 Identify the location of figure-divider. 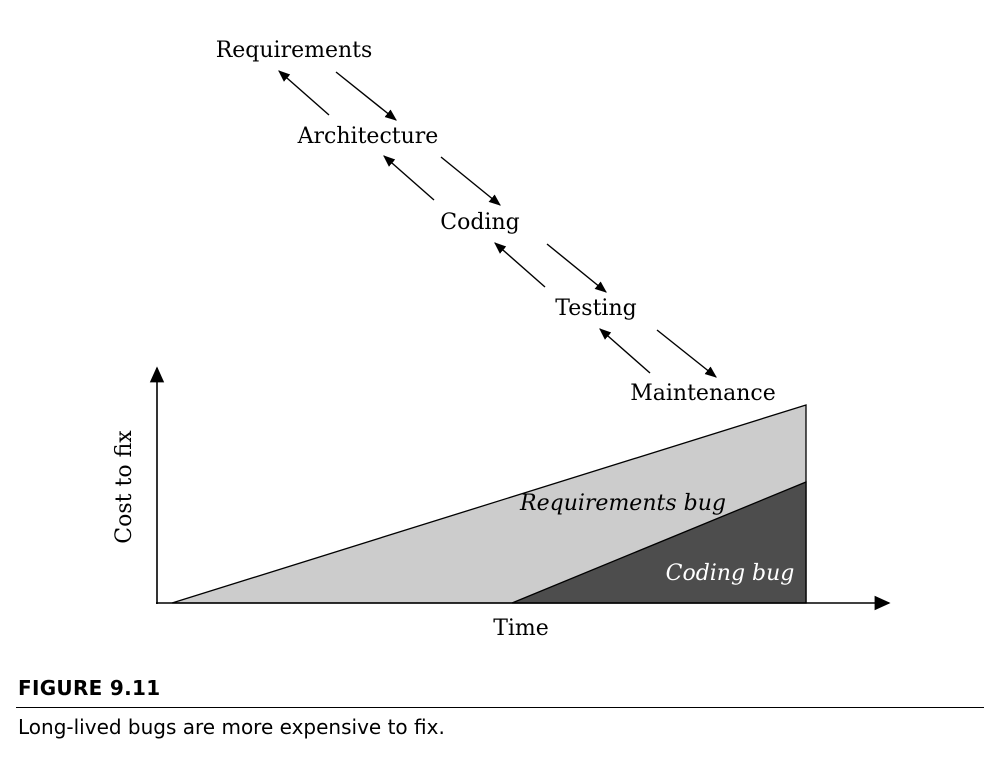
(500, 707).